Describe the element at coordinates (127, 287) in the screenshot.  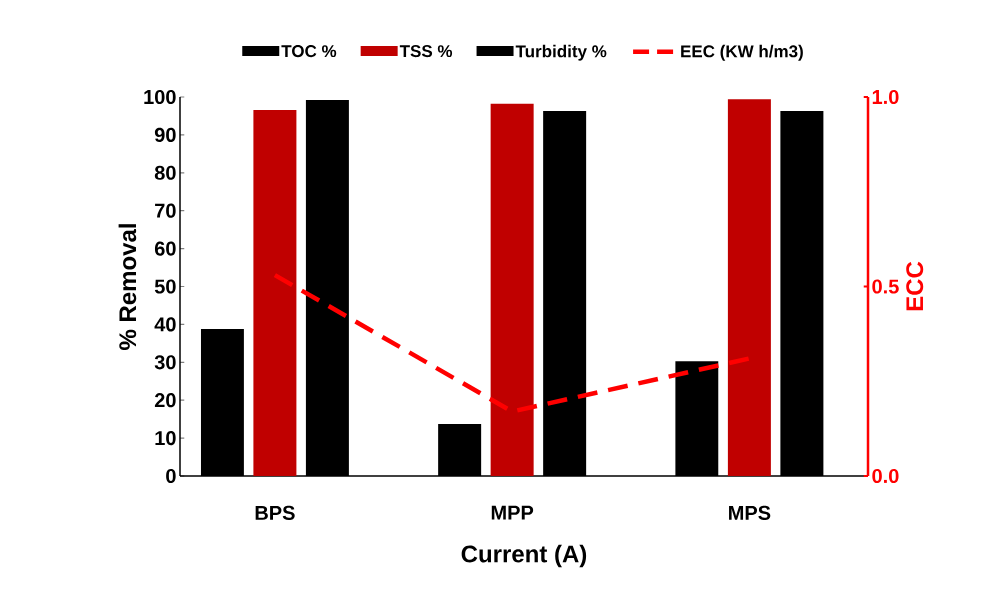
I see `y-axis-title: % Removal` at that location.